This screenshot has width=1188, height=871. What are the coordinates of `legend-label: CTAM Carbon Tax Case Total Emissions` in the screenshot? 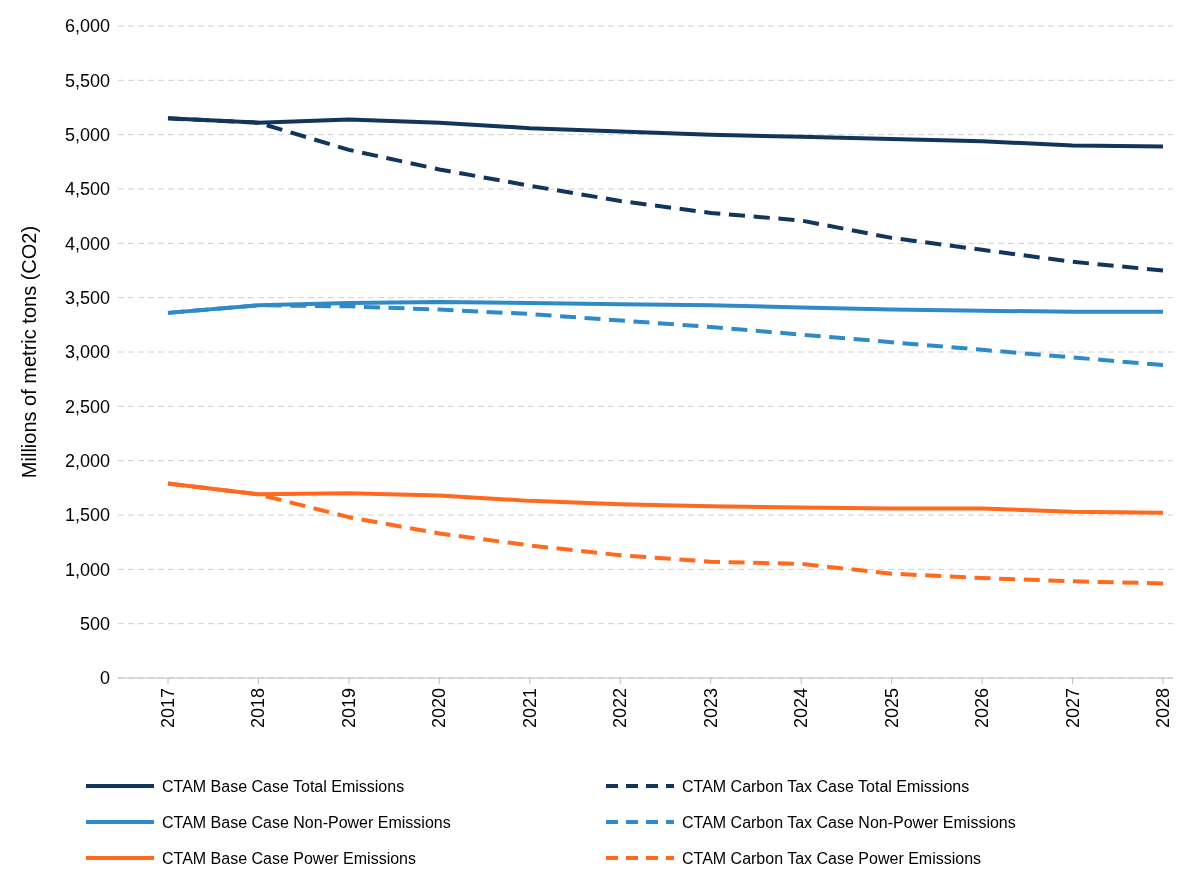 It's located at (826, 786).